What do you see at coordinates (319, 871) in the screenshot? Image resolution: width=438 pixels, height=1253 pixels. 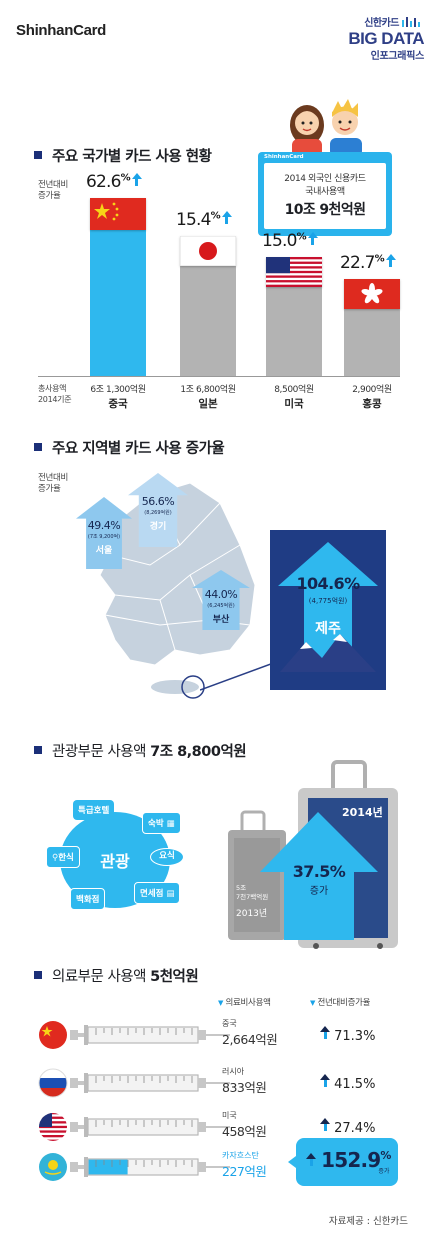 I see `tourism-growth-pct: 37.5%` at bounding box center [319, 871].